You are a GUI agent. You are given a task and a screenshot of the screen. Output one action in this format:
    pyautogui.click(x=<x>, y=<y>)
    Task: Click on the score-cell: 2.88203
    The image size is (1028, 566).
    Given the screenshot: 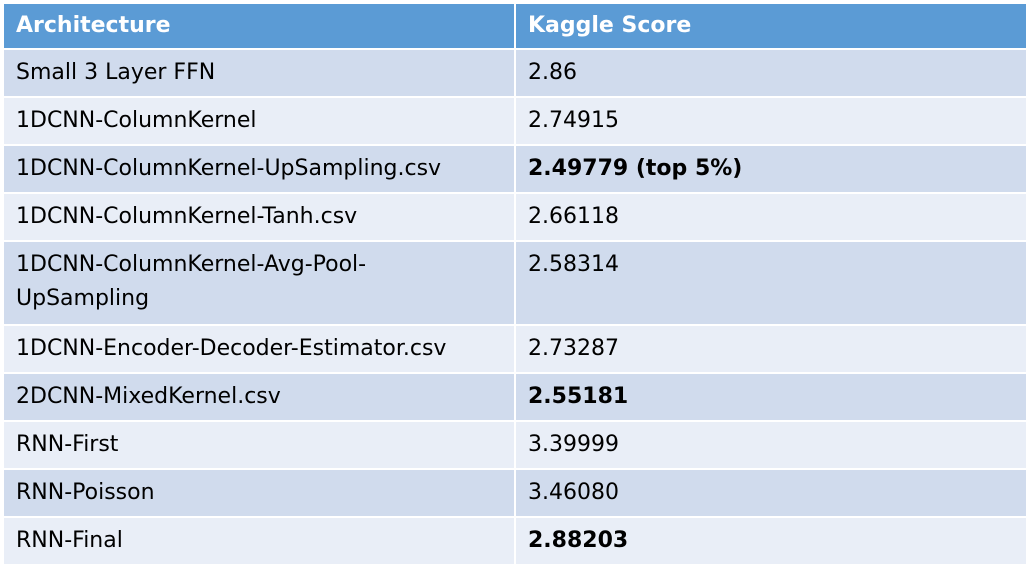 What is the action you would take?
    pyautogui.click(x=771, y=541)
    